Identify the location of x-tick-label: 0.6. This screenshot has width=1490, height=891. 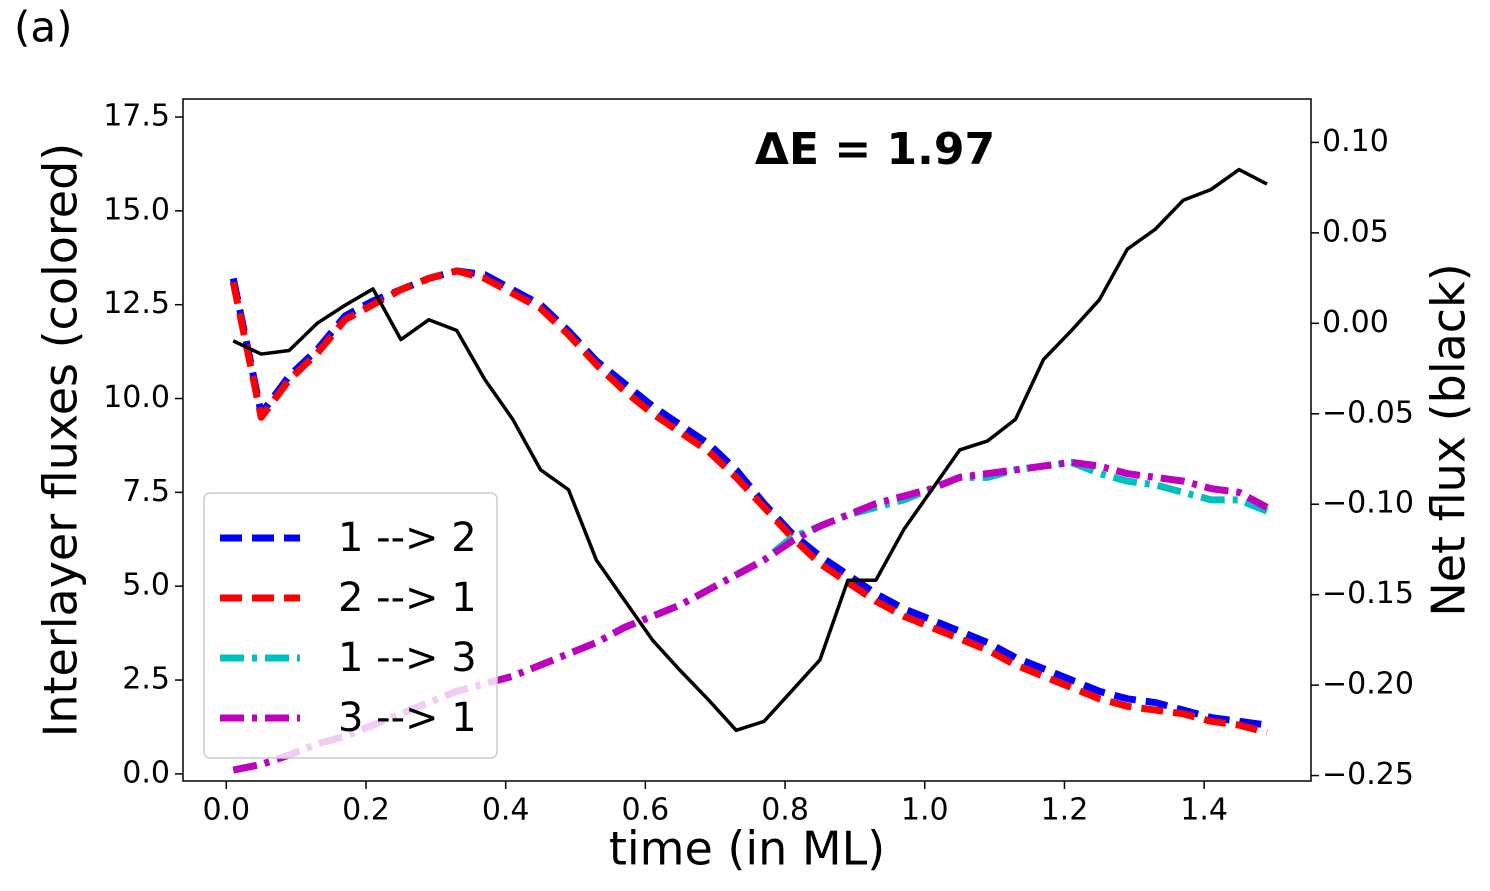
(646, 810).